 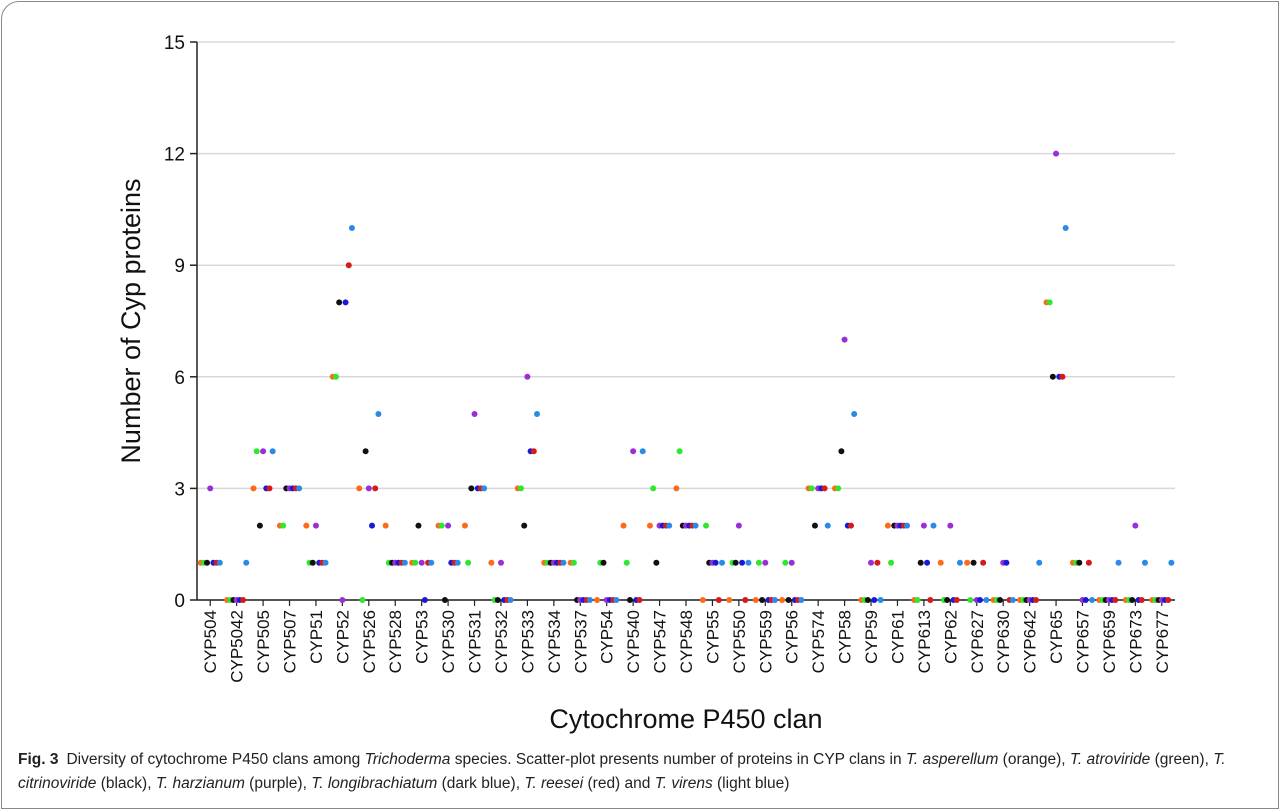 I want to click on caption-text: T. asperellum, so click(x=952, y=759).